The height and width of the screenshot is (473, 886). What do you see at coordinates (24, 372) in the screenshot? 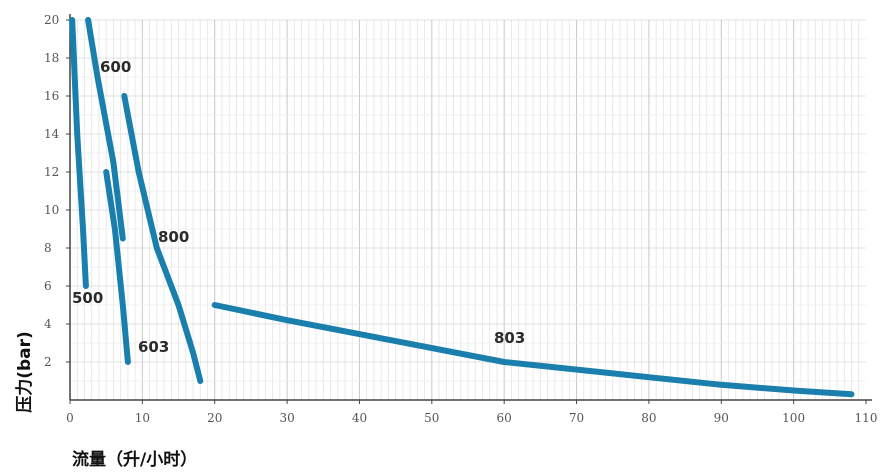
I see `y-axis-title: 压力(bar)` at bounding box center [24, 372].